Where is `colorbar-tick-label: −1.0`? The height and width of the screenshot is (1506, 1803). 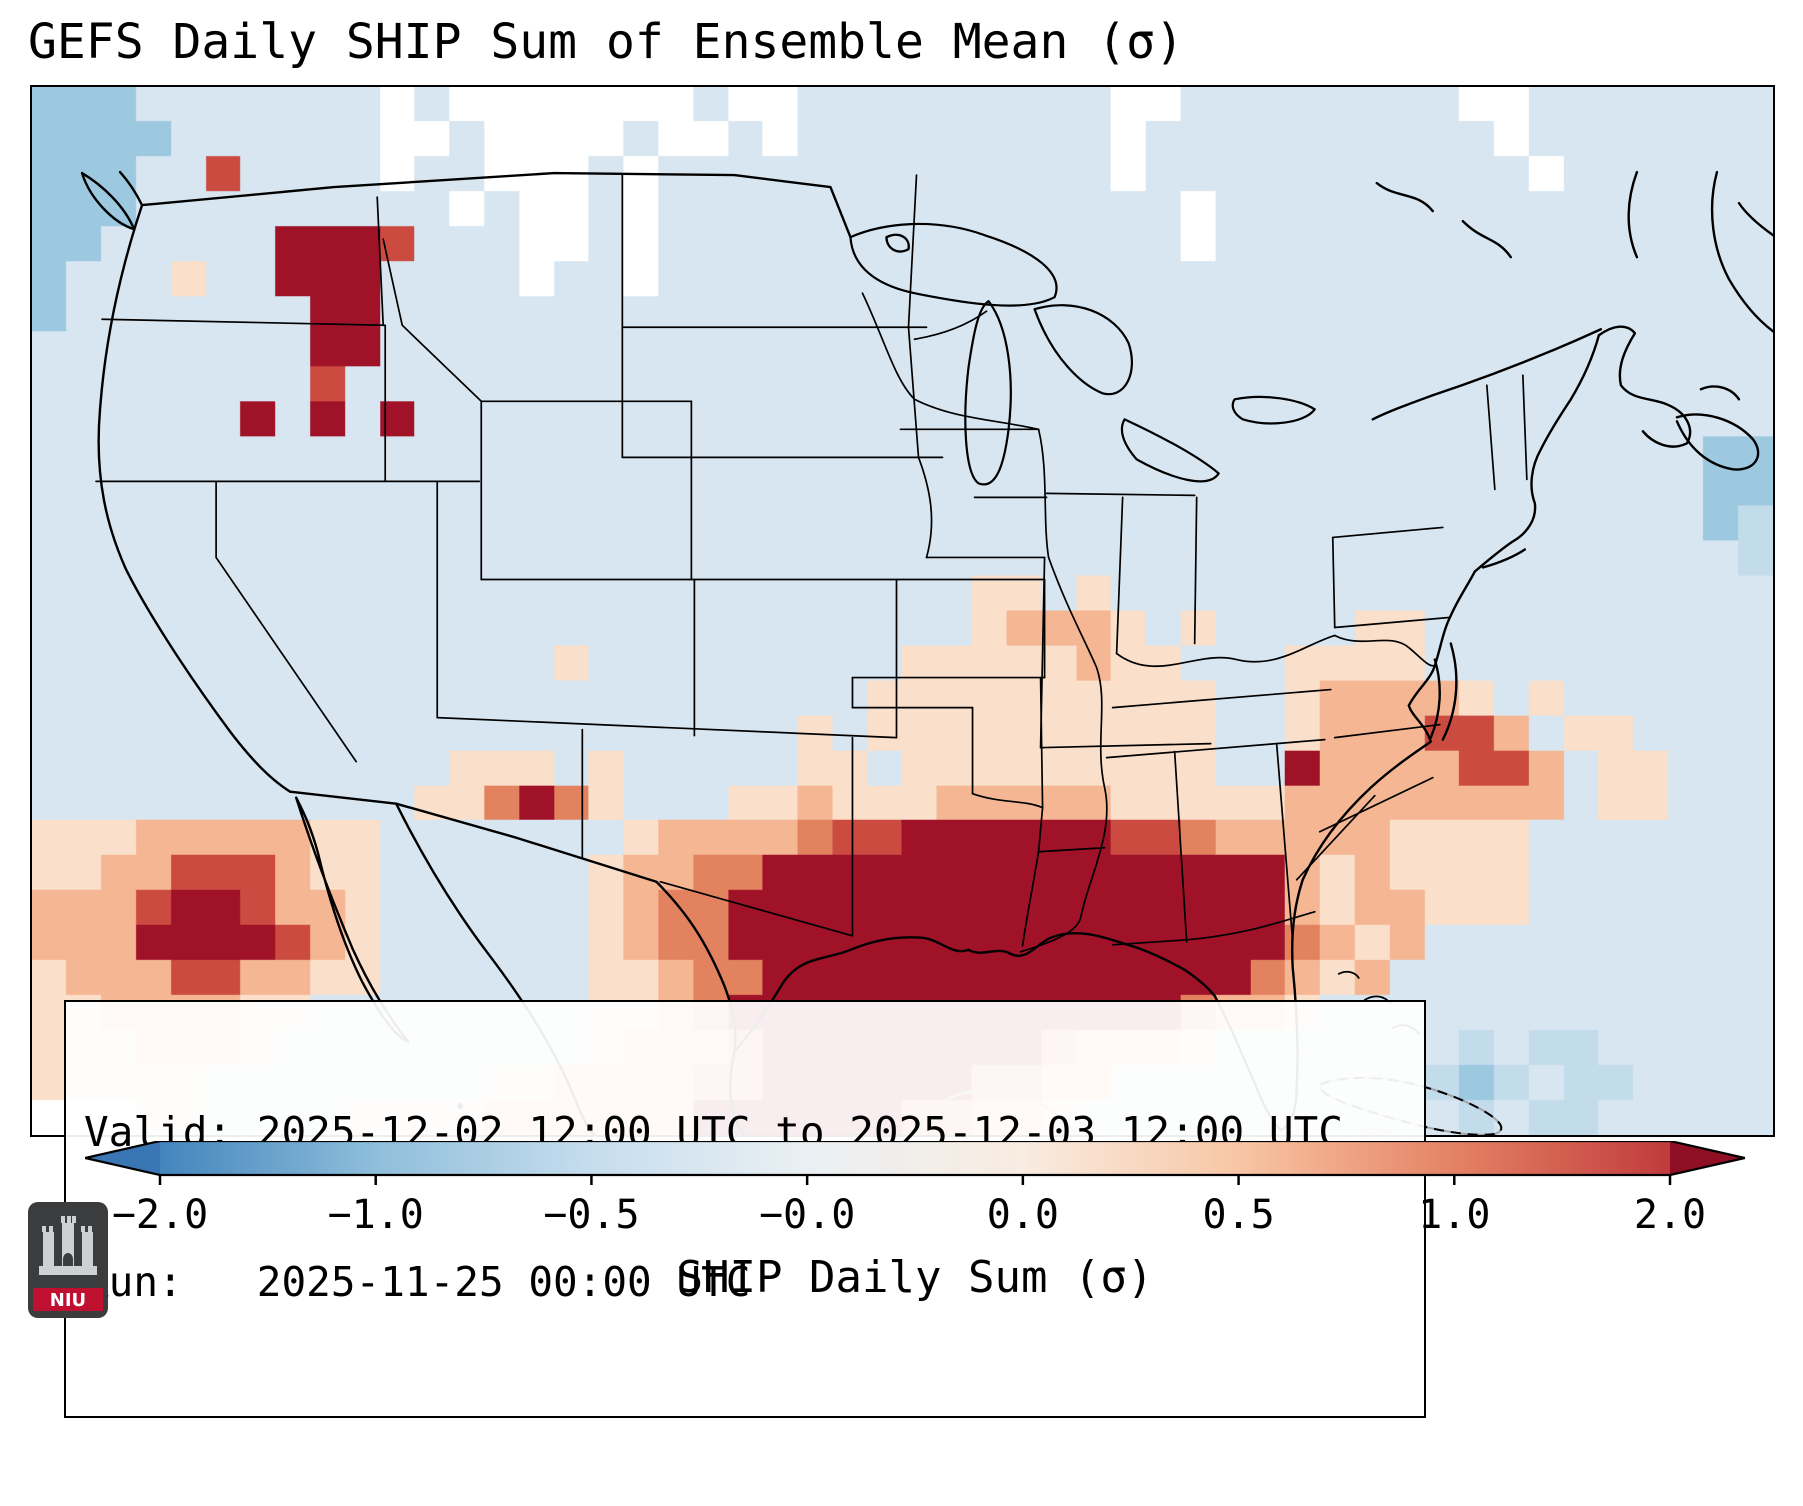 colorbar-tick-label: −1.0 is located at coordinates (375, 1215).